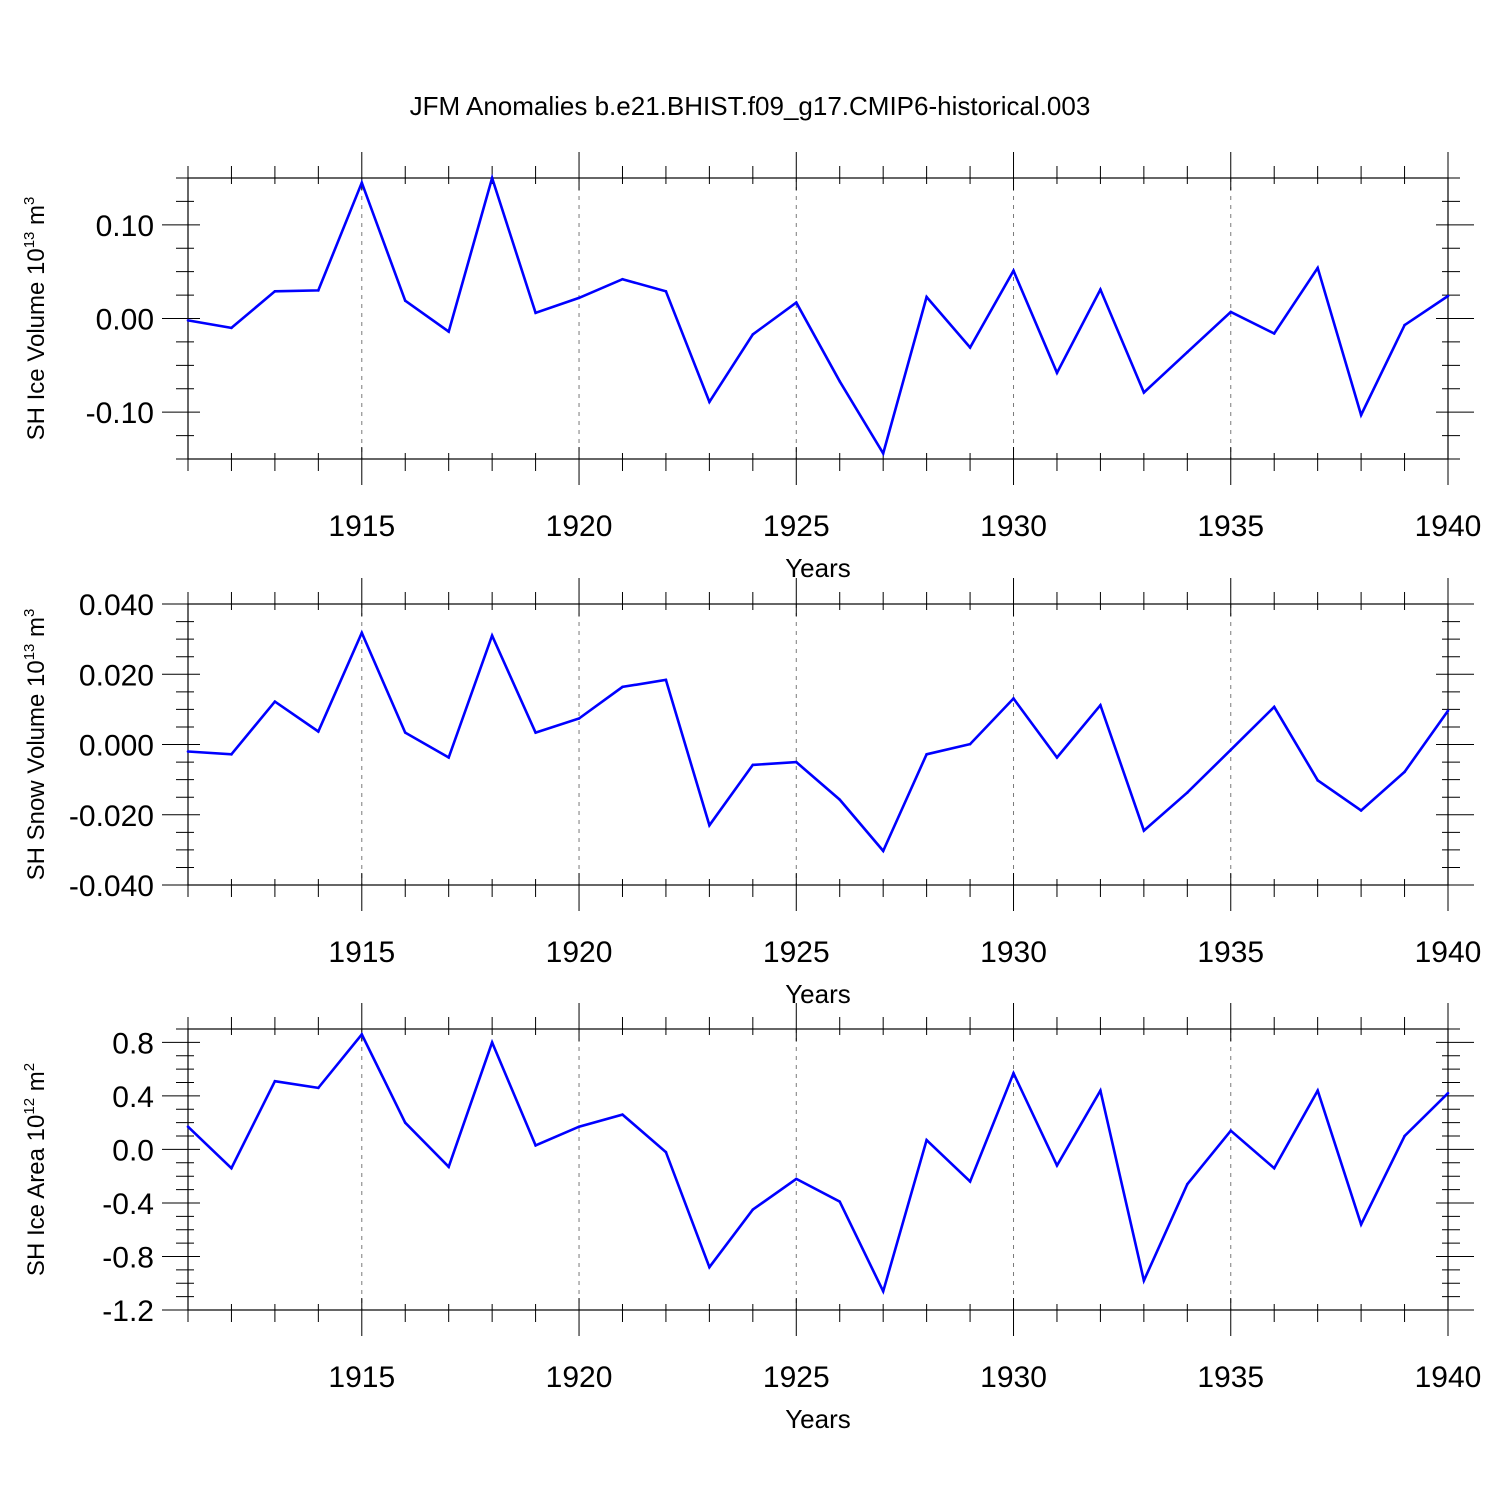 The image size is (1500, 1500). Describe the element at coordinates (29, 1106) in the screenshot. I see `y-axis-label-sup: 12` at that location.